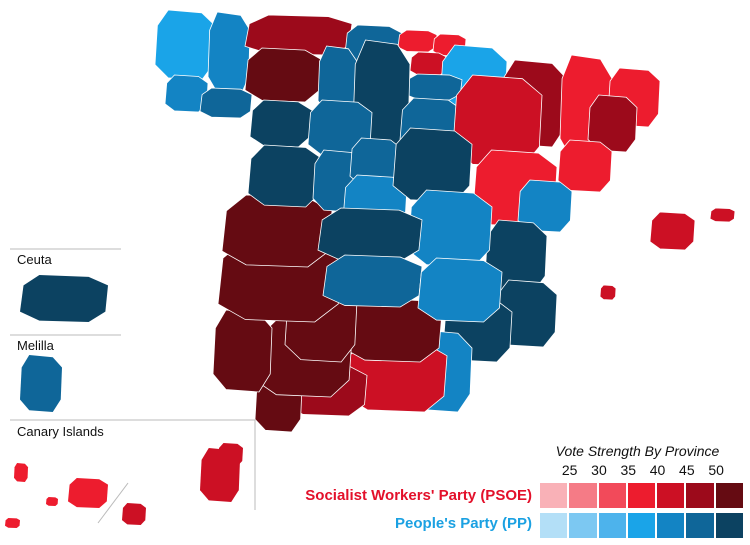 This screenshot has width=750, height=545. What do you see at coordinates (585, 166) in the screenshot?
I see `province-tarragona` at bounding box center [585, 166].